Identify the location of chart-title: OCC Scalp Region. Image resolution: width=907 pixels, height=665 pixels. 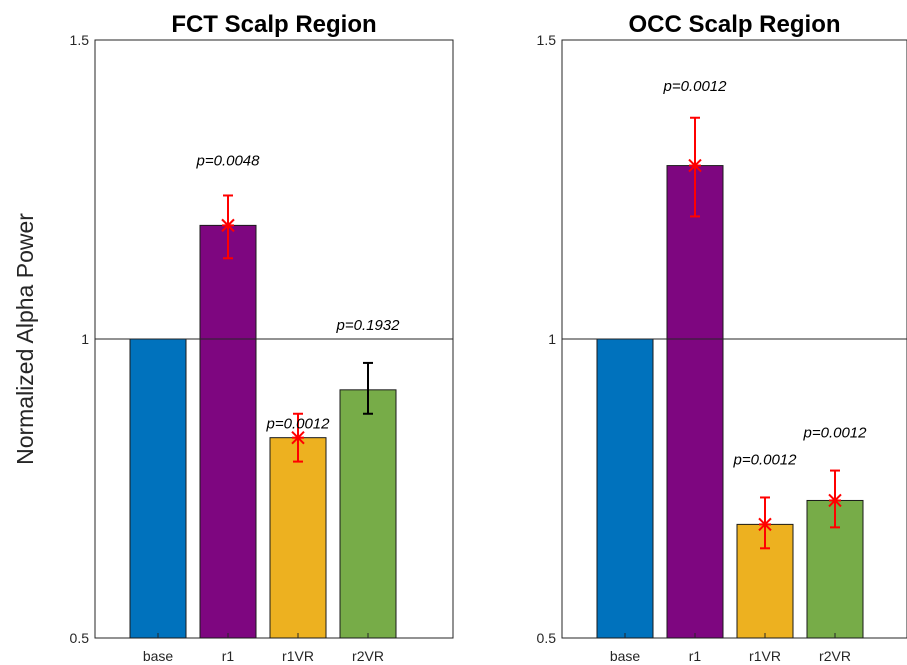
(734, 24).